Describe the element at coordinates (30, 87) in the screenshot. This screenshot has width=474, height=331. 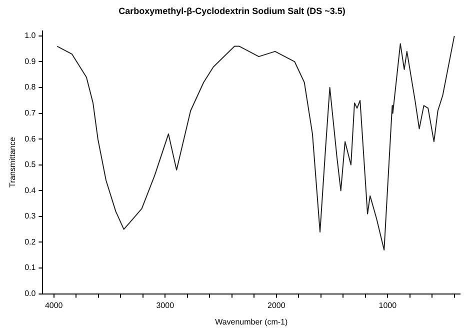
I see `y-tick-label: 0.8` at that location.